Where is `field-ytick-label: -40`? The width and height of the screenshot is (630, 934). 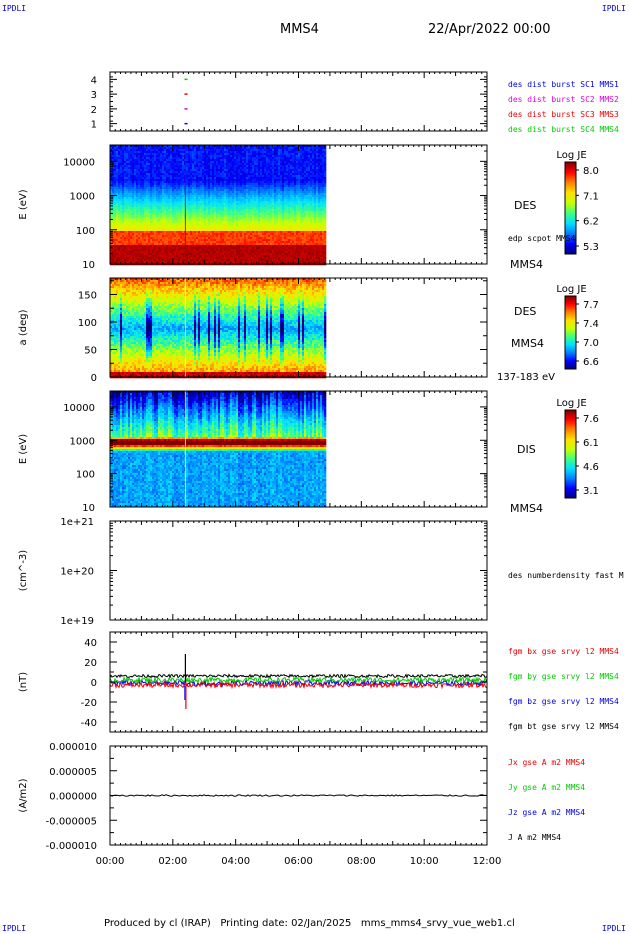
field-ytick-label: -40 is located at coordinates (89, 723).